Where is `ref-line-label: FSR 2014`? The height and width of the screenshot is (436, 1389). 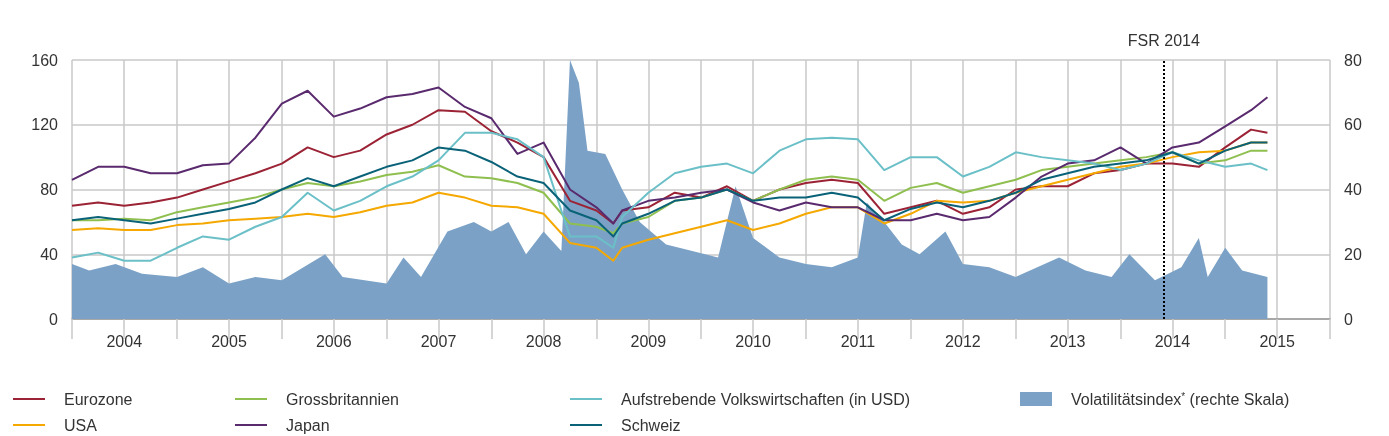
ref-line-label: FSR 2014 is located at coordinates (1163, 40).